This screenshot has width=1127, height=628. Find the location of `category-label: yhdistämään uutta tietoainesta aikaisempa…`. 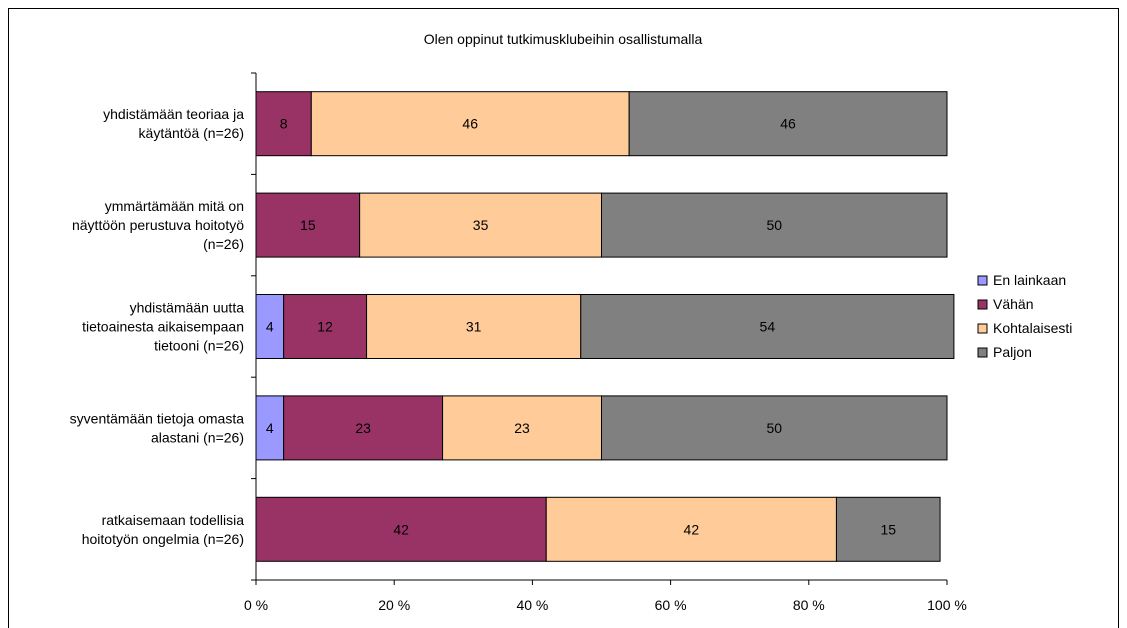

category-label: yhdistämään uutta tietoainesta aikaisempa… is located at coordinates (163, 327).